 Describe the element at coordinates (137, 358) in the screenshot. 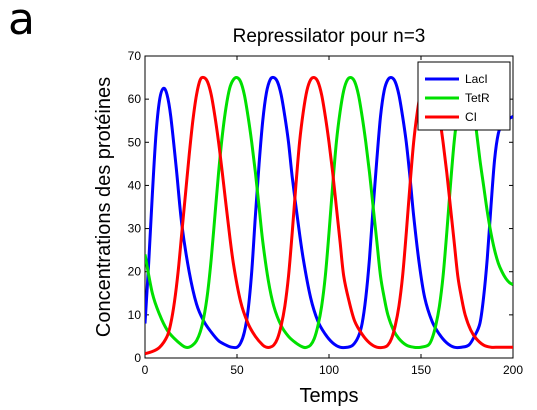

I see `y-tick-label: 0` at that location.